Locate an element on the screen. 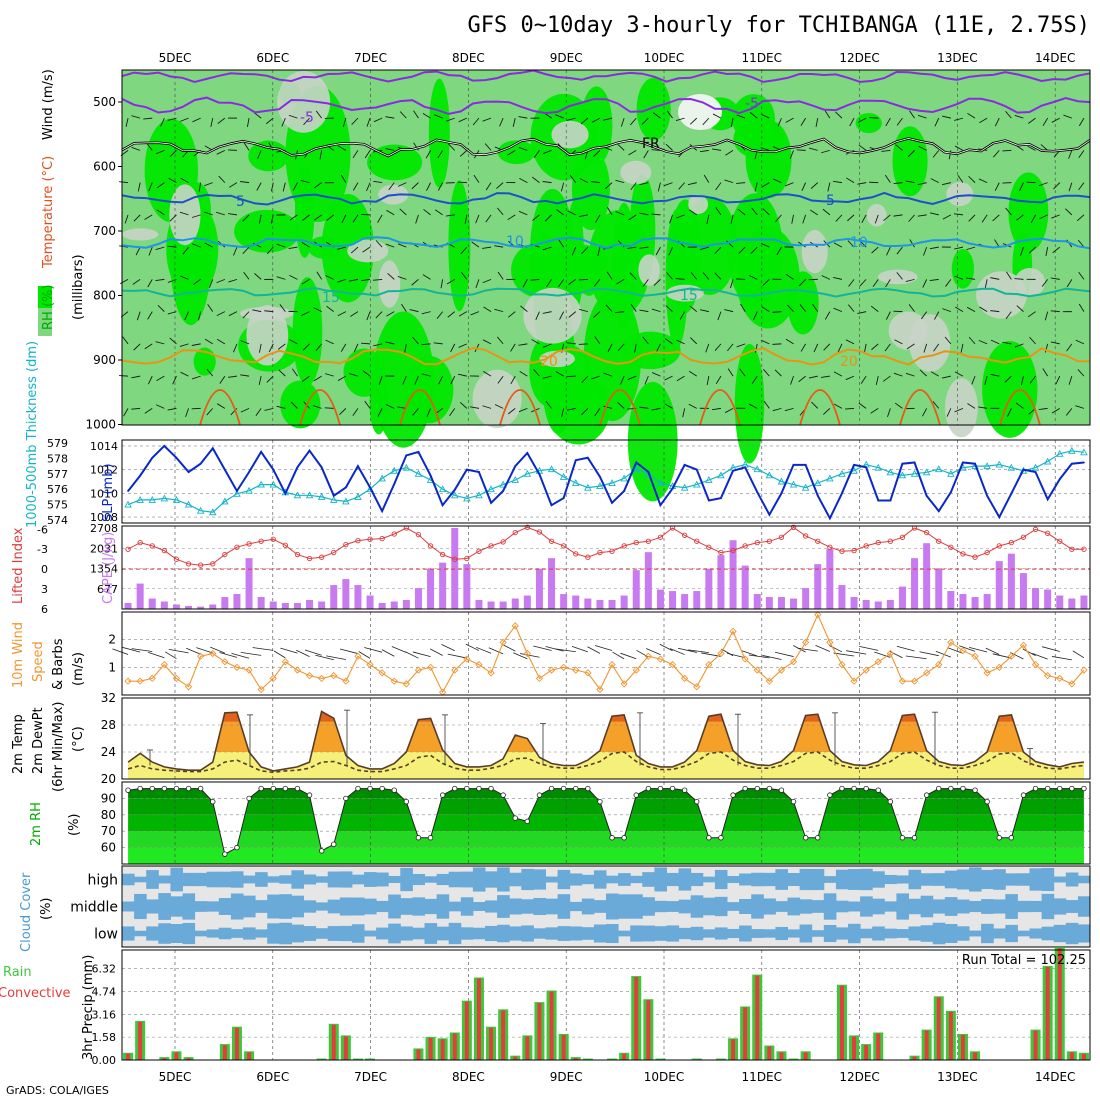 This screenshot has width=1100, height=1100. wind10-label-3: & Barbs is located at coordinates (58, 664).